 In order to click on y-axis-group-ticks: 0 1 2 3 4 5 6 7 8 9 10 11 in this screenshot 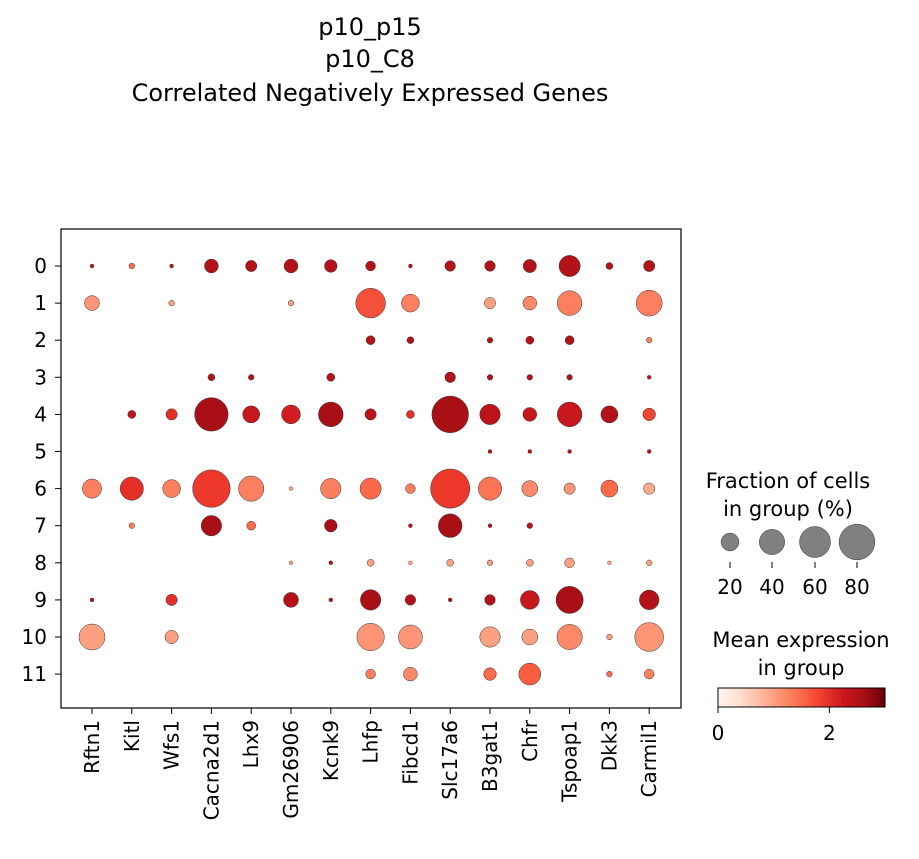, I will do `click(41, 470)`.